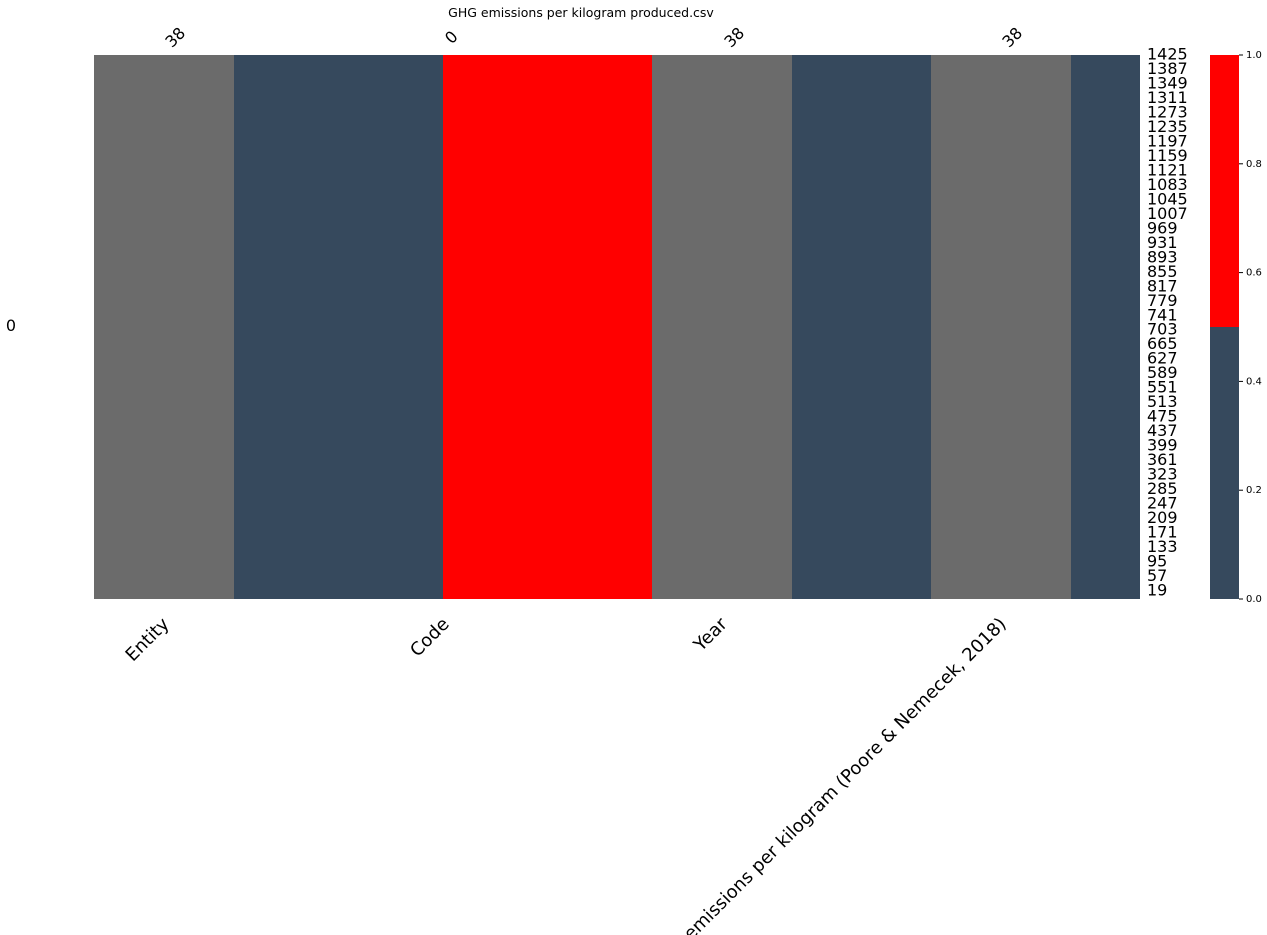  What do you see at coordinates (1162, 358) in the screenshot?
I see `row-tick-label: 627` at bounding box center [1162, 358].